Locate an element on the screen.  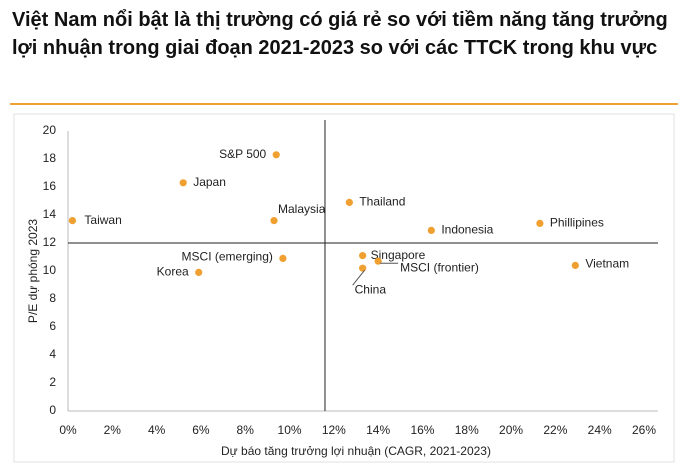
y-axis-title: P/E dự phóng 2023 is located at coordinates (33, 271).